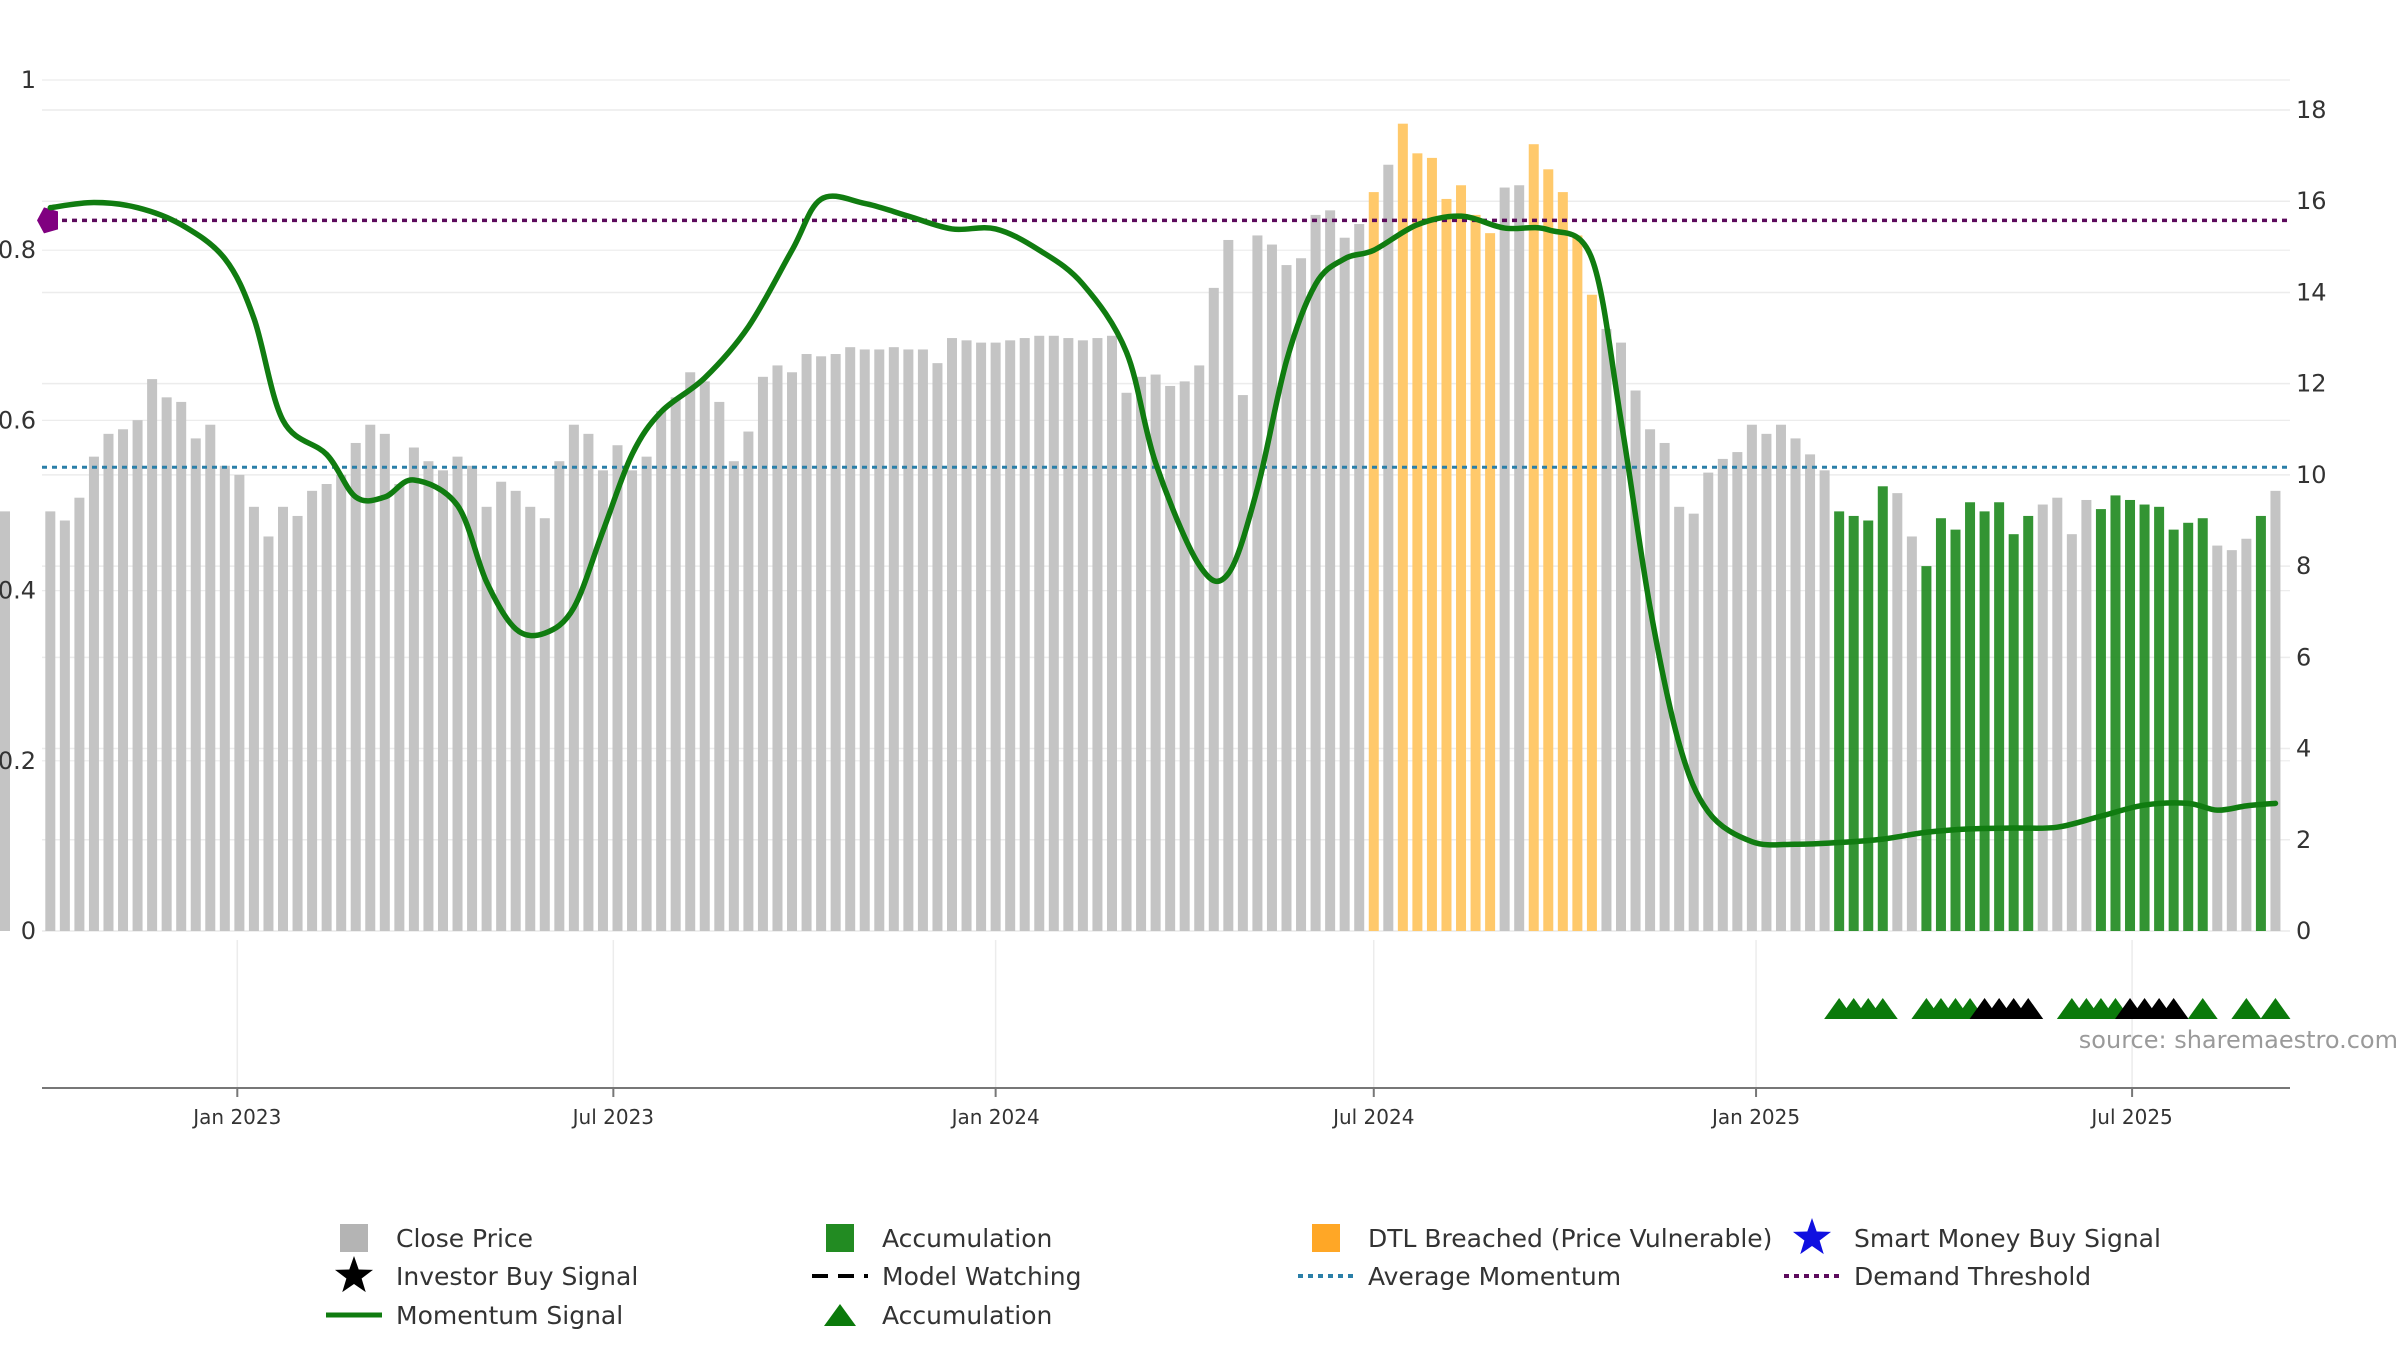 The image size is (2400, 1350). I want to click on legend-label: Model Watching, so click(982, 1276).